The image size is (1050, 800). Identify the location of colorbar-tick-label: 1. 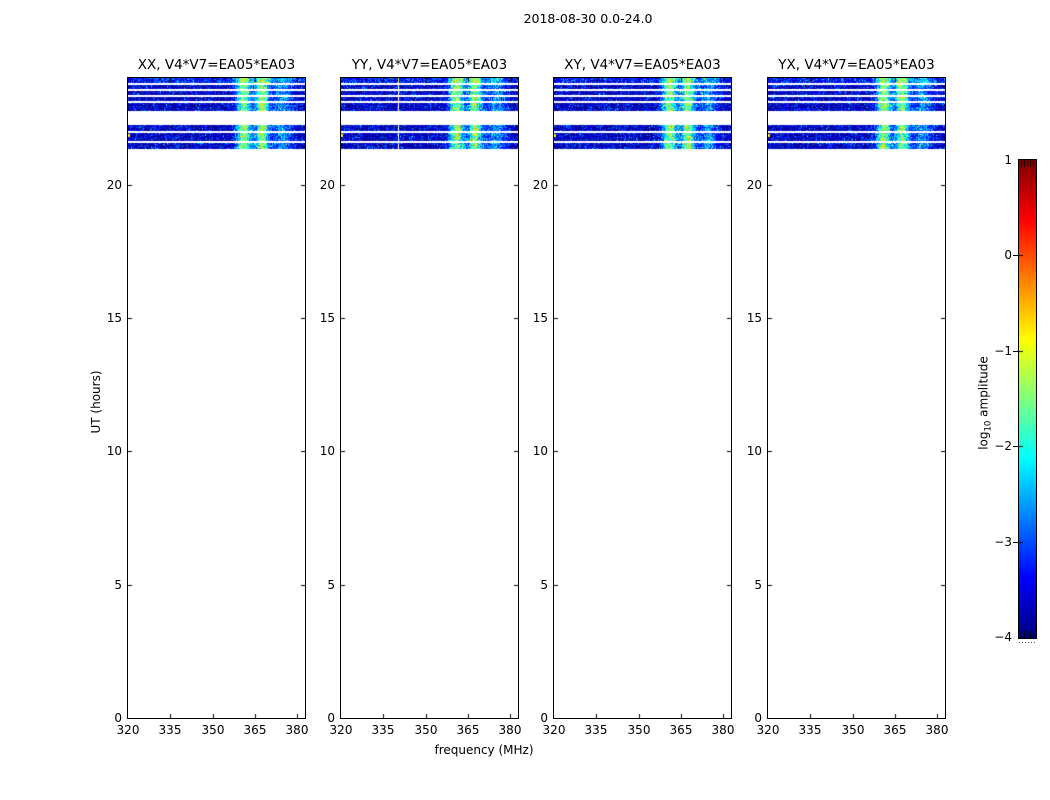
(1008, 160).